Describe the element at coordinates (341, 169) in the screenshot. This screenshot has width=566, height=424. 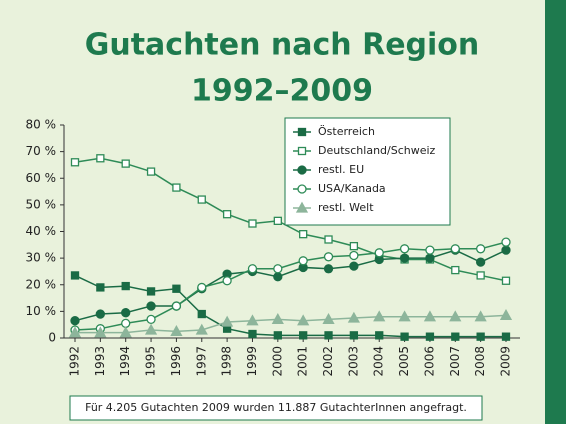
I see `legend-label: restl. EU` at that location.